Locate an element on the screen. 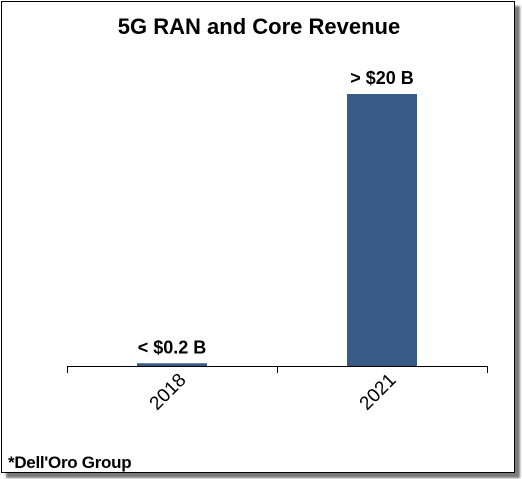  data-label-2018: < $0.2 B is located at coordinates (172, 347).